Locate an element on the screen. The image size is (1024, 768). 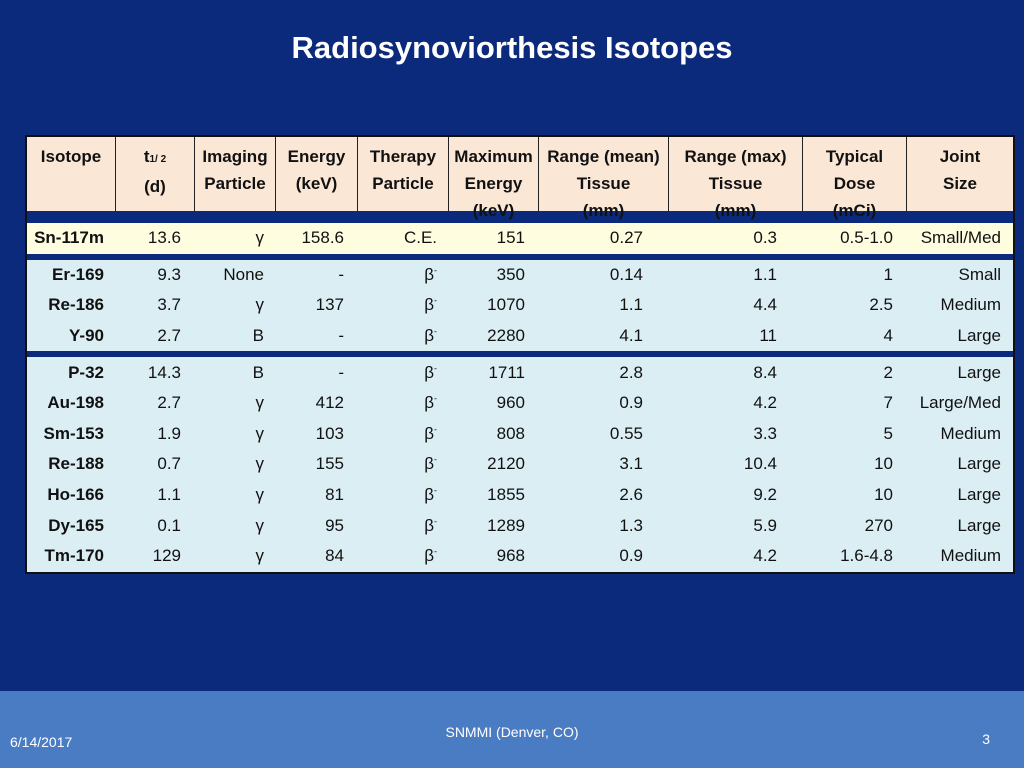
column-header: Typical Dose (mCi) is located at coordinates (855, 178).